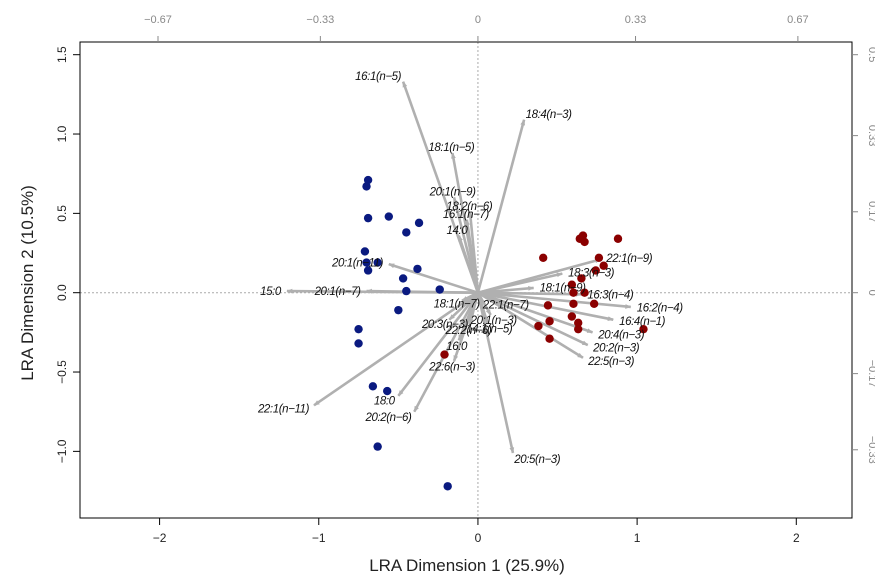  What do you see at coordinates (319, 538) in the screenshot?
I see `x-tick-label: −1` at bounding box center [319, 538].